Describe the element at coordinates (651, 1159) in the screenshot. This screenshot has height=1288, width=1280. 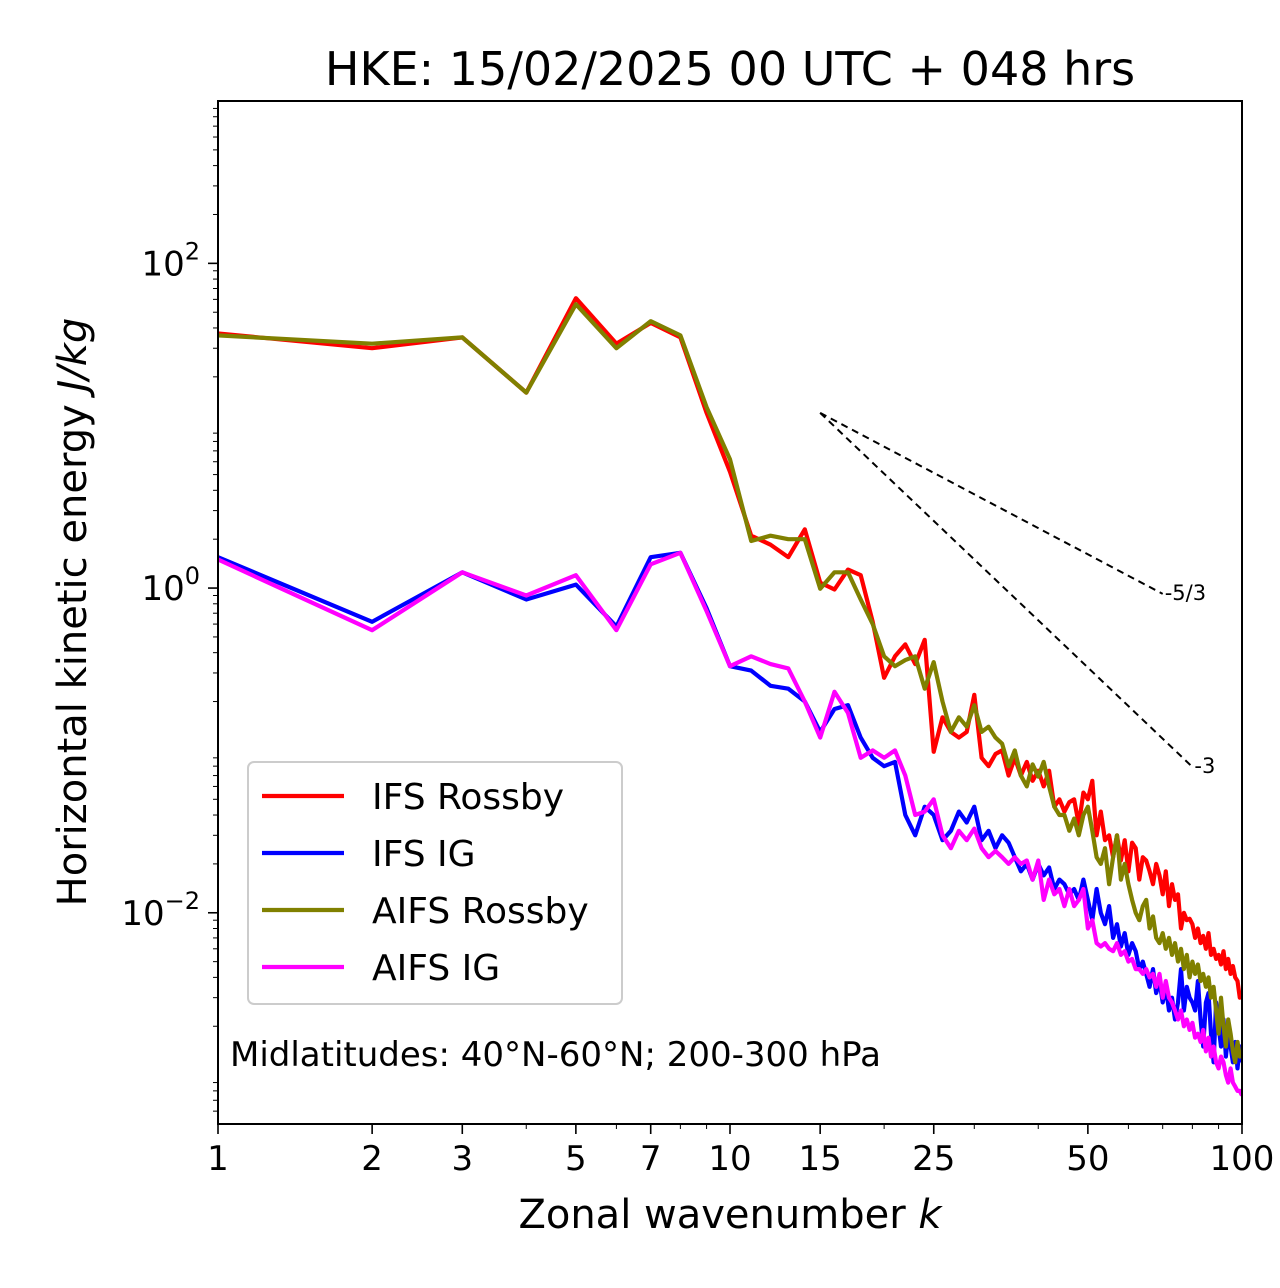
I see `x-tick-label: 7` at that location.